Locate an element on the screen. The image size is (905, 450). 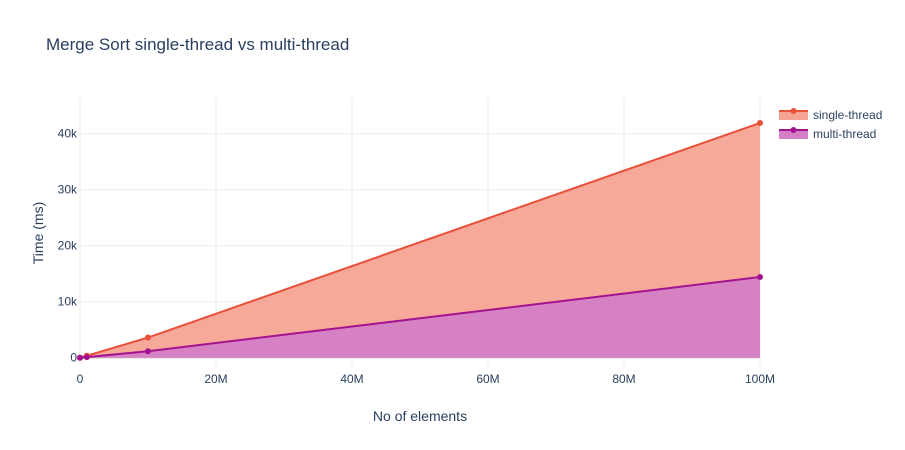
y-tick-label: 40k is located at coordinates (68, 134).